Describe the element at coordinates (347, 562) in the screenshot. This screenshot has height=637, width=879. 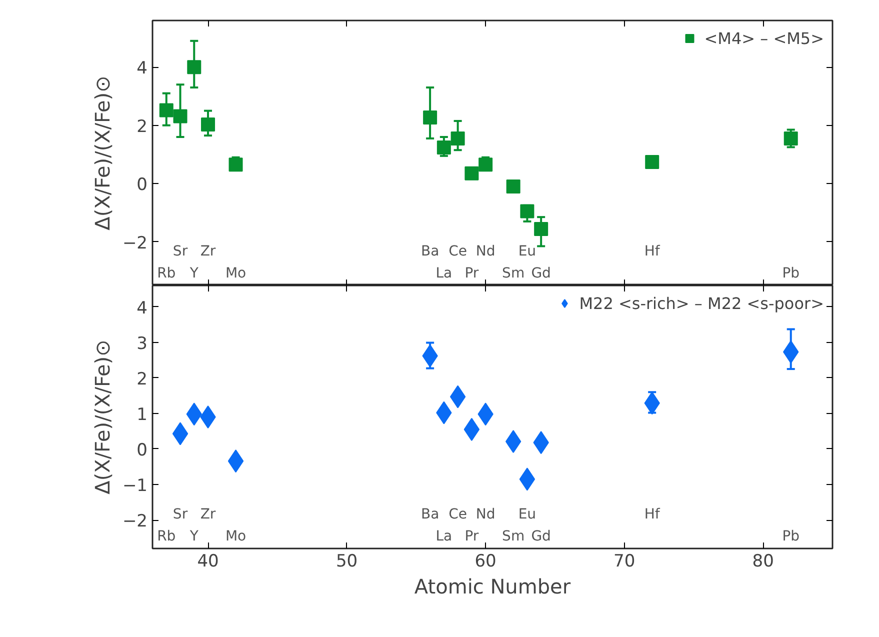
I see `x-tick-label: 50` at that location.